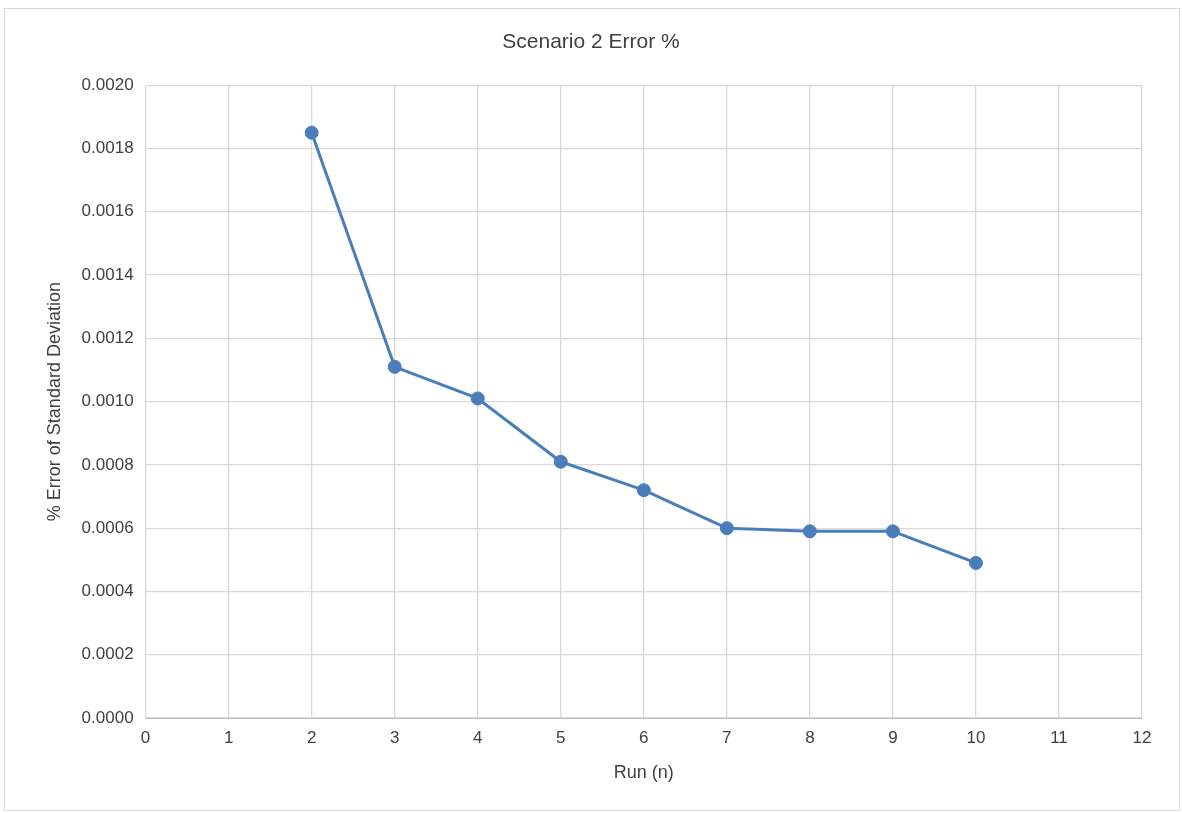 The image size is (1182, 813). I want to click on y-tick-label: 0.0018, so click(107, 148).